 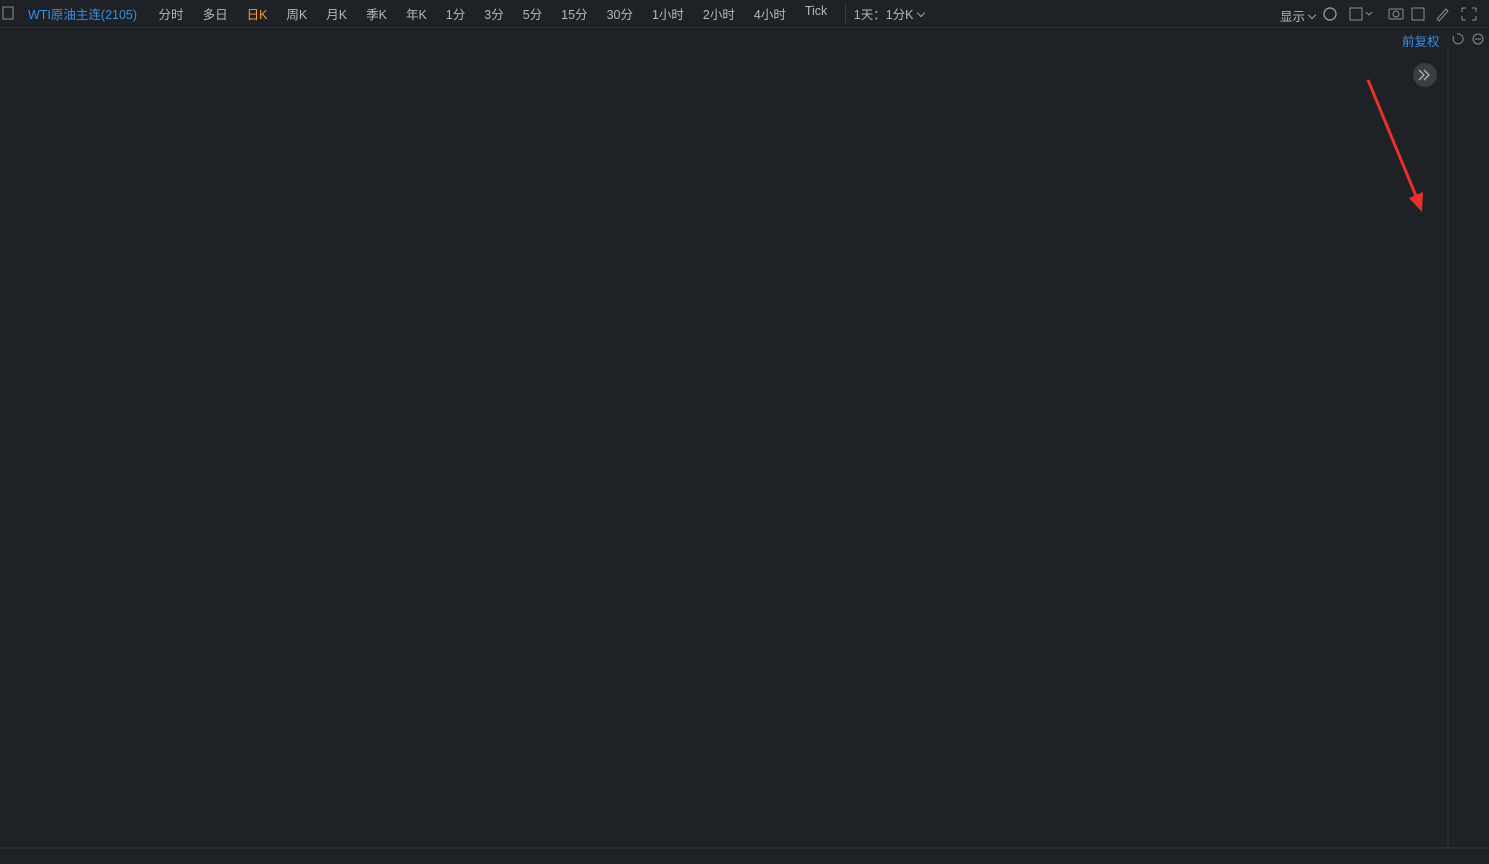 I want to click on period-button: Tick, so click(x=816, y=11).